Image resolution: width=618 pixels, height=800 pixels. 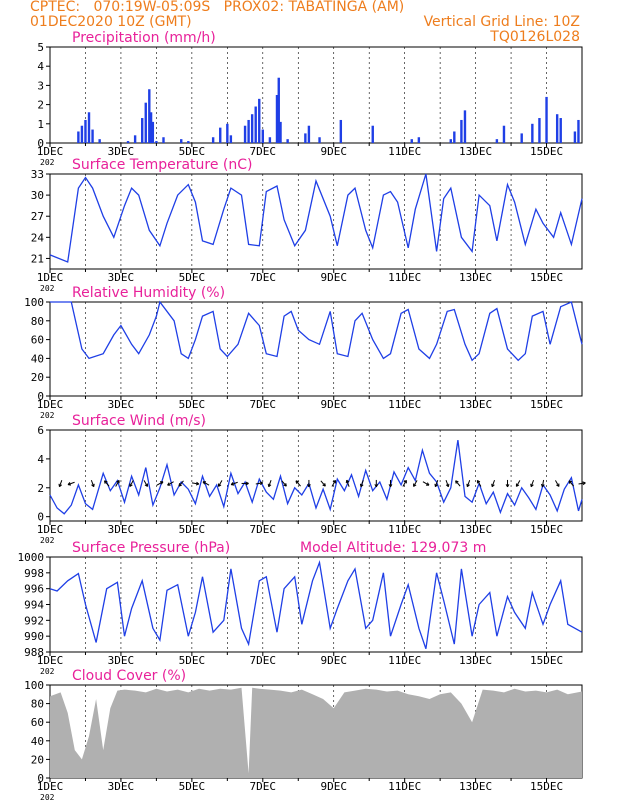 I want to click on header-left-line2: 01DEC2020 10Z (GMT), so click(x=111, y=22).